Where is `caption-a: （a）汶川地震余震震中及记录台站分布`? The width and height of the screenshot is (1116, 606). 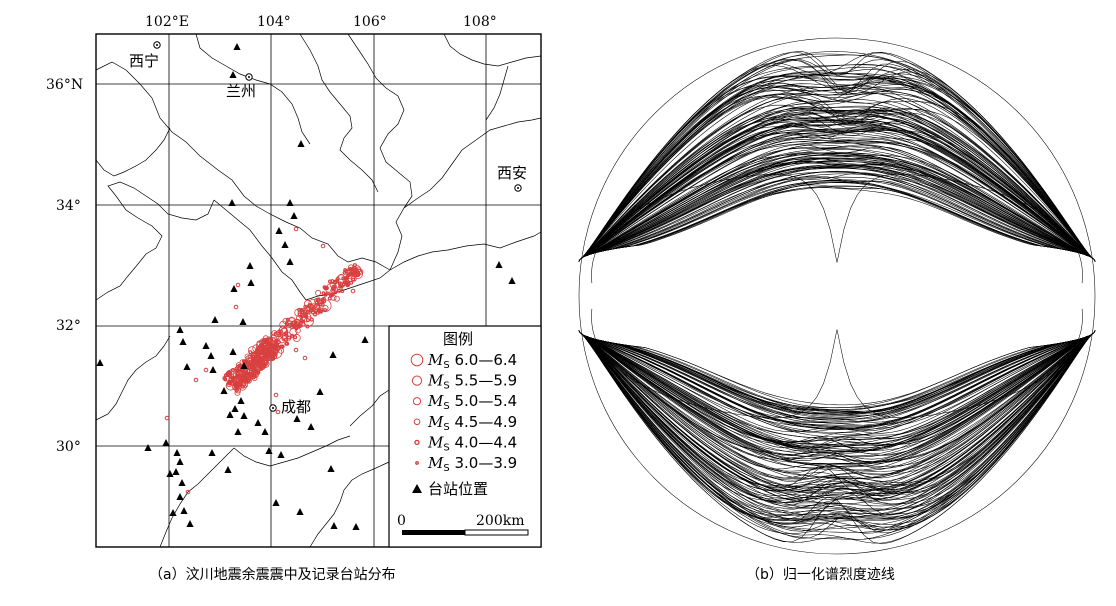
caption-a: （a）汶川地震余震震中及记录台站分布 is located at coordinates (272, 574).